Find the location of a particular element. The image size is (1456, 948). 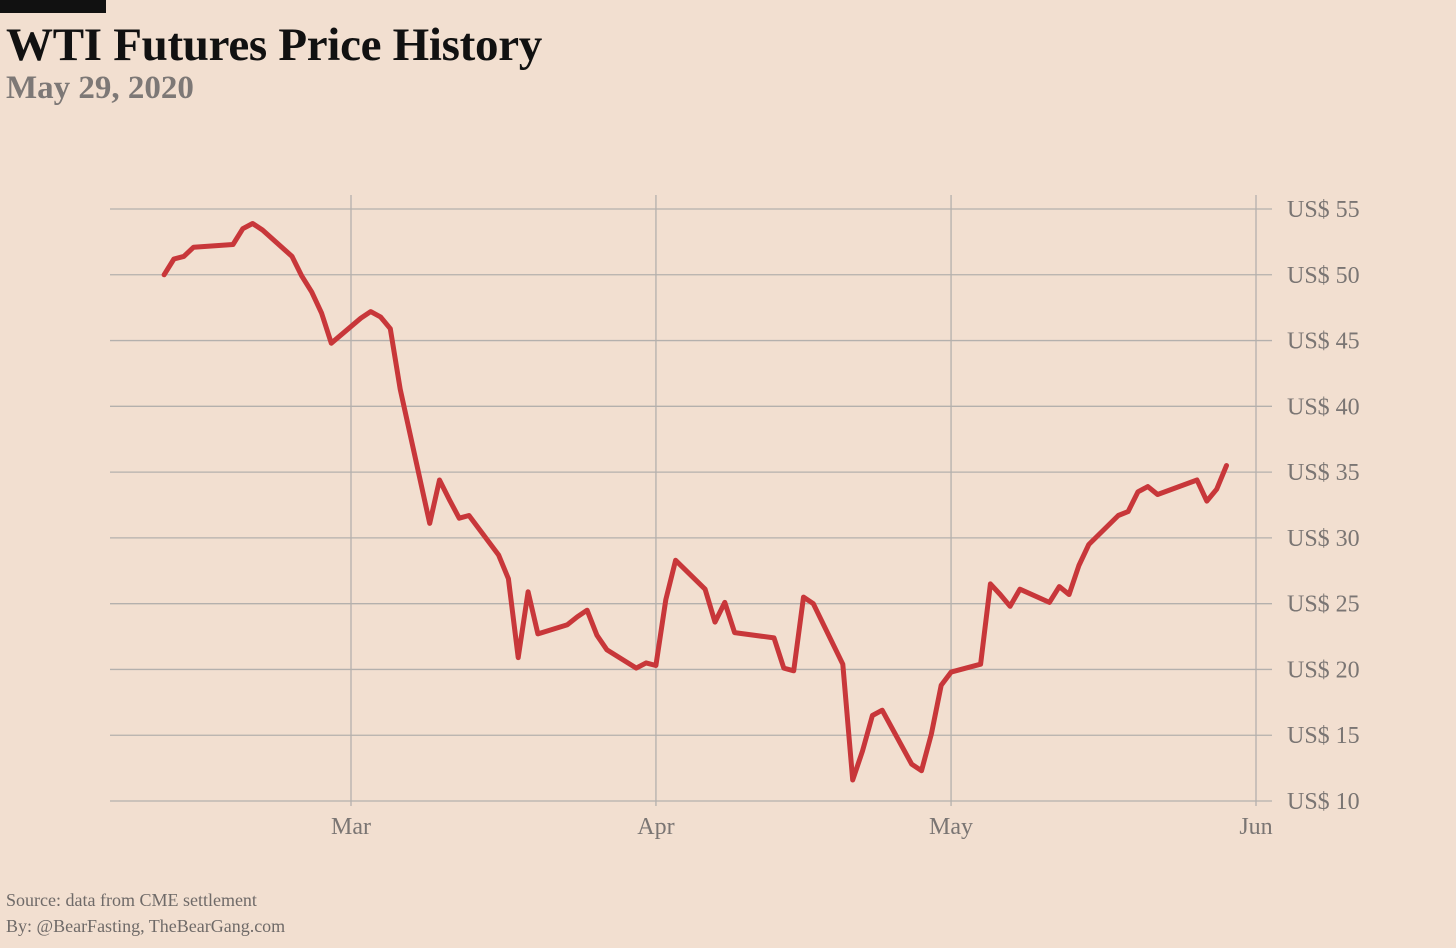

x-tick-labels: Mar Apr May Jun is located at coordinates (802, 827).